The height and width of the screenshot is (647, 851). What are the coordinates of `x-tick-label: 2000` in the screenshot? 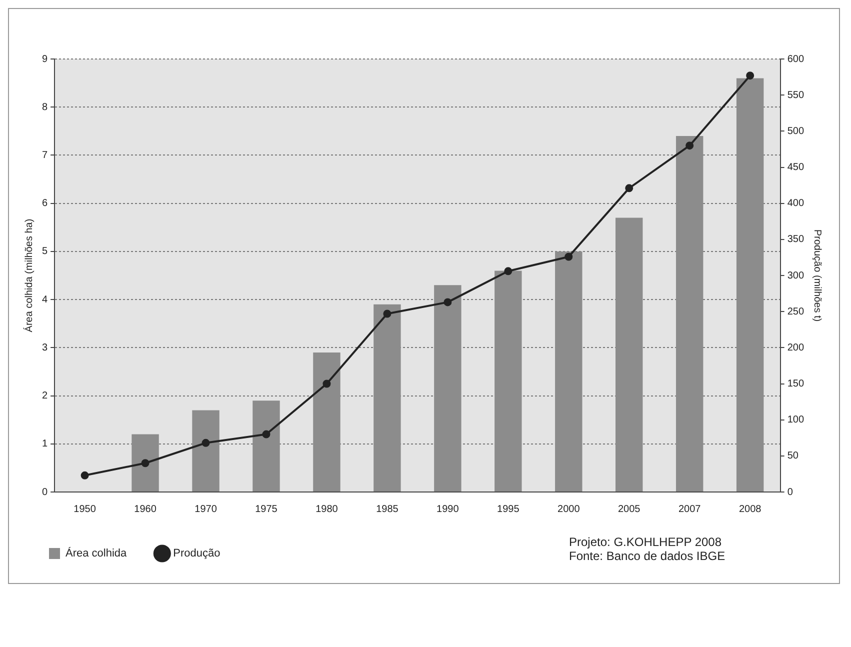 It's located at (569, 509).